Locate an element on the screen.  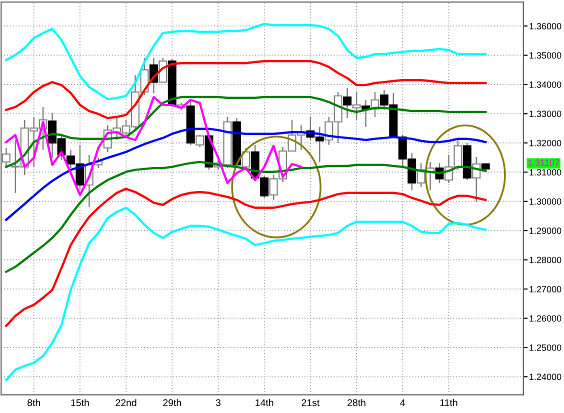
x-tick-label: 15th is located at coordinates (80, 402).